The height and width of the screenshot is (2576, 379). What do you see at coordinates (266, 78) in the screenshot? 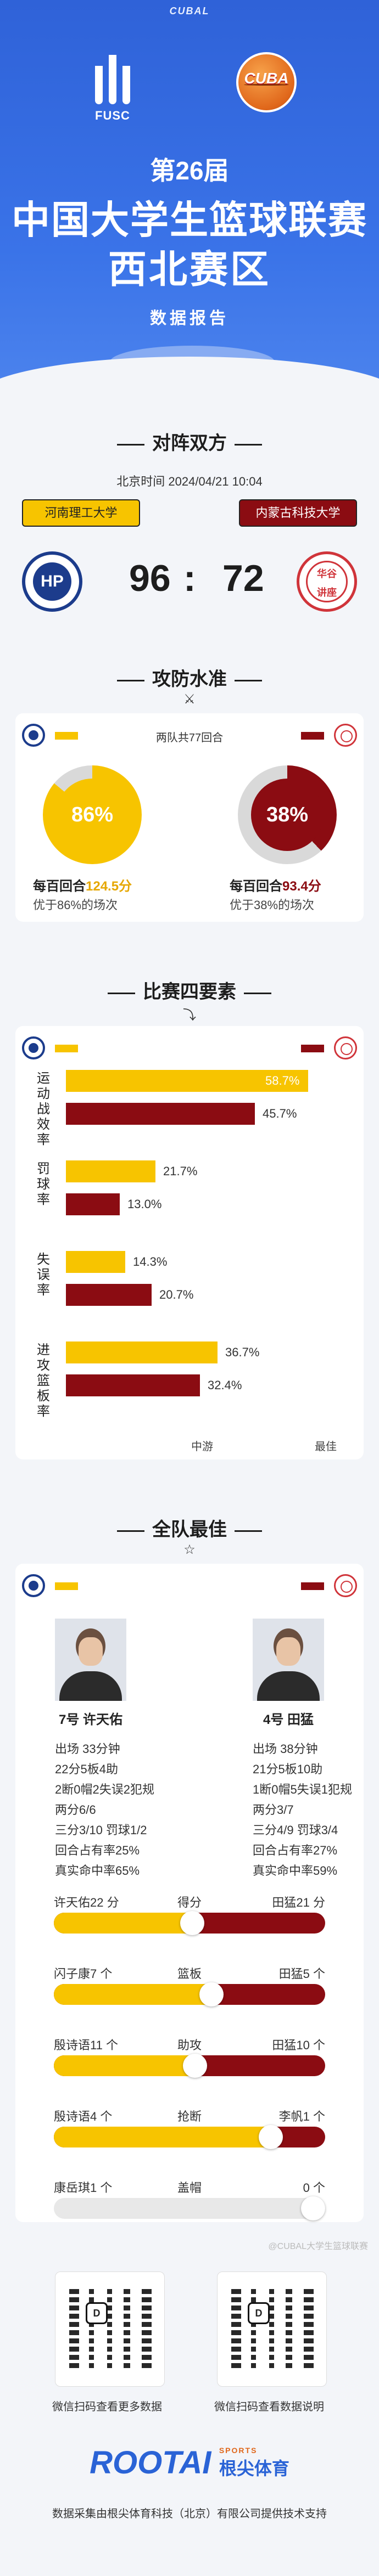
I see `cuba-label: CUBA` at bounding box center [266, 78].